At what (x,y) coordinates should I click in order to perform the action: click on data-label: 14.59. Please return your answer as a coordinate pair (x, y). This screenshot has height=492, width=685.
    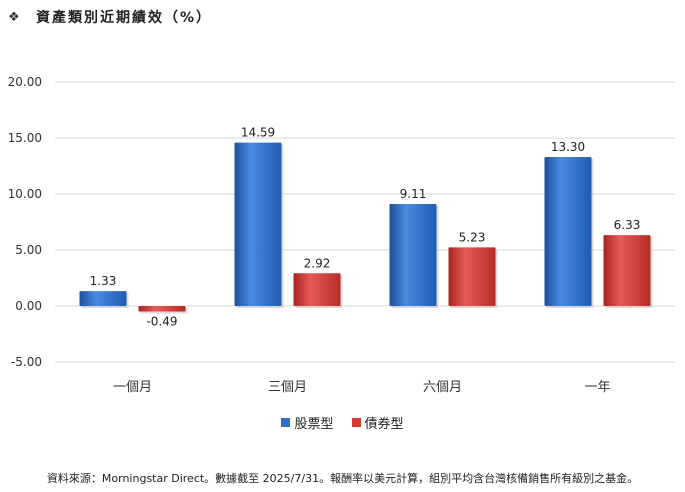
    Looking at the image, I should click on (258, 133).